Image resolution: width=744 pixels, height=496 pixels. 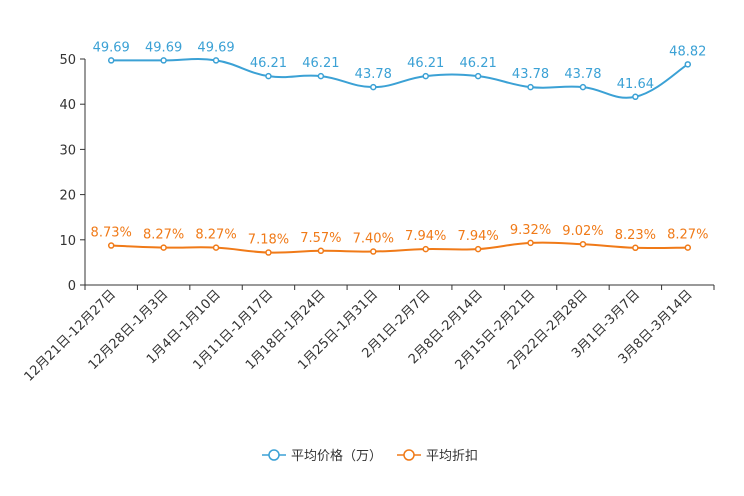 I want to click on y-tick-label: 10, so click(x=67, y=241).